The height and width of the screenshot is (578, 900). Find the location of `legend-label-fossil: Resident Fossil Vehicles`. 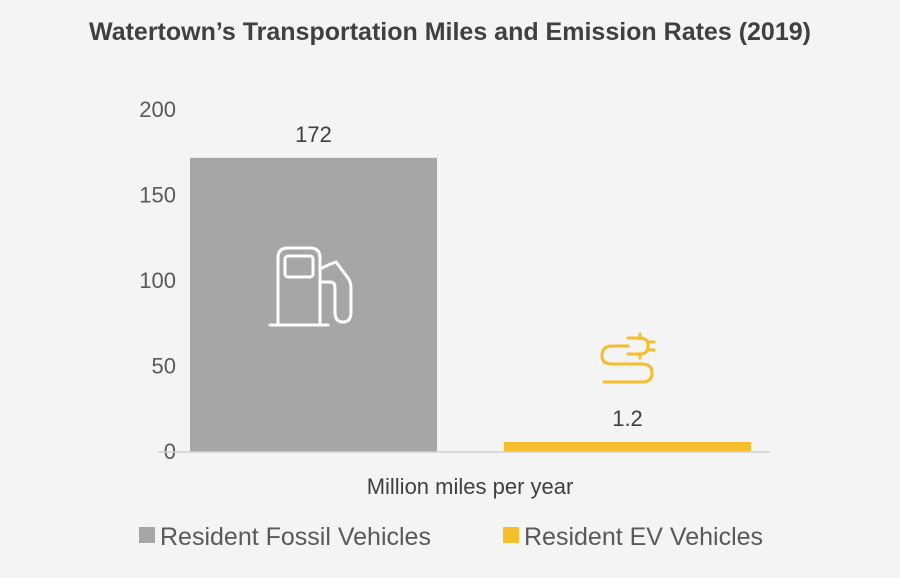

legend-label-fossil: Resident Fossil Vehicles is located at coordinates (295, 537).